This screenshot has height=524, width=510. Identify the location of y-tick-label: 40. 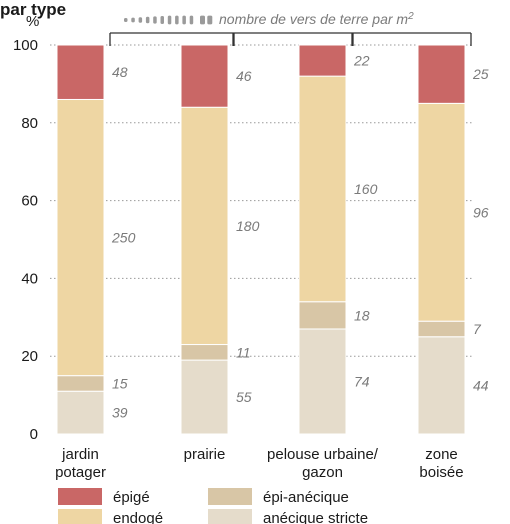
(29, 278).